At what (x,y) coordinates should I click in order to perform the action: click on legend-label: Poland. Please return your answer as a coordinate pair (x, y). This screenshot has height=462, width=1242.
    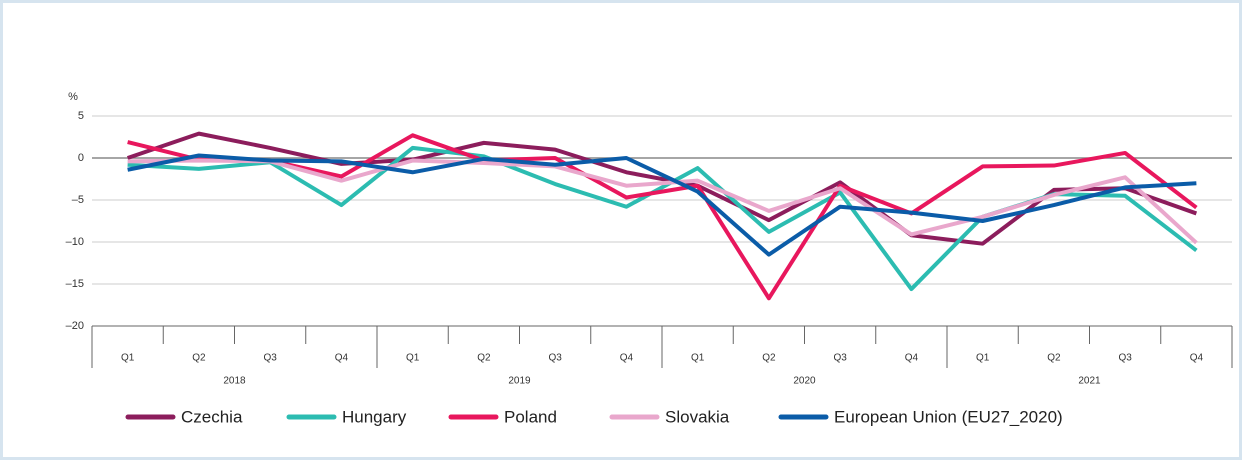
    Looking at the image, I should click on (530, 416).